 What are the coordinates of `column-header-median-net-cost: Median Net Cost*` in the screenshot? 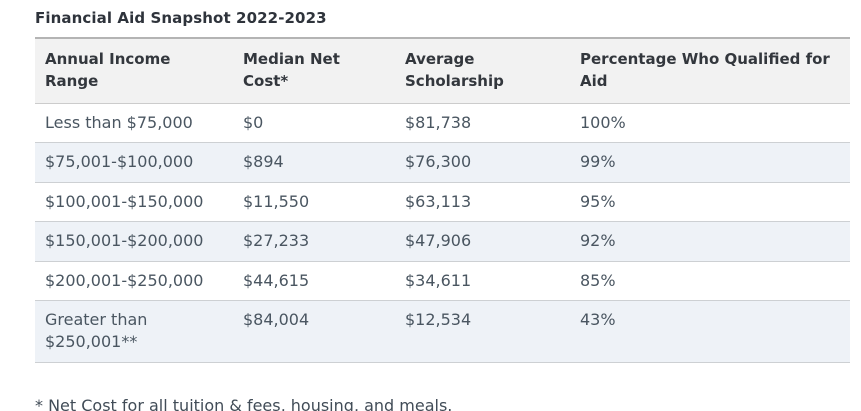 It's located at (314, 71).